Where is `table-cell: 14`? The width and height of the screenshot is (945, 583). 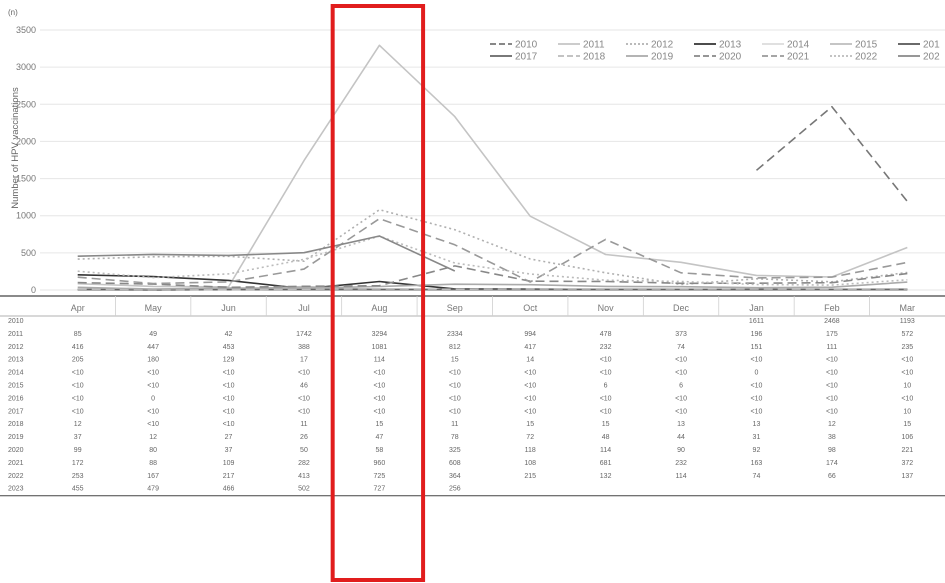 table-cell: 14 is located at coordinates (530, 360).